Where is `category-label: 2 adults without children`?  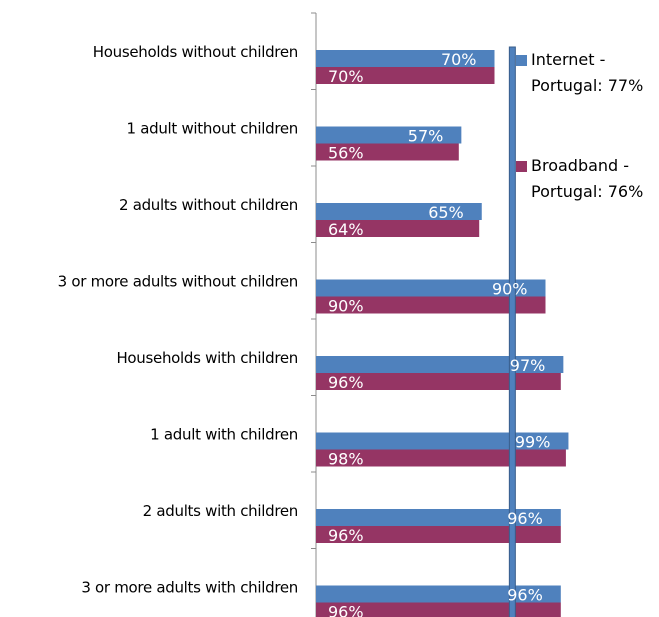
category-label: 2 adults without children is located at coordinates (208, 205).